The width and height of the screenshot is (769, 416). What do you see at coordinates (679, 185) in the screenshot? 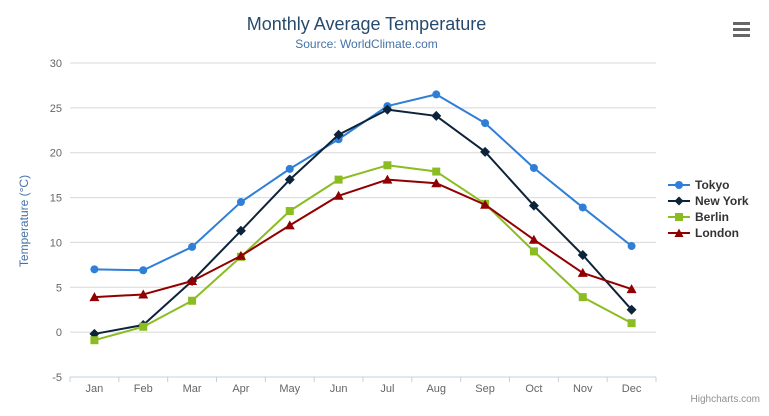
I see `circle-legend-marker-icon` at bounding box center [679, 185].